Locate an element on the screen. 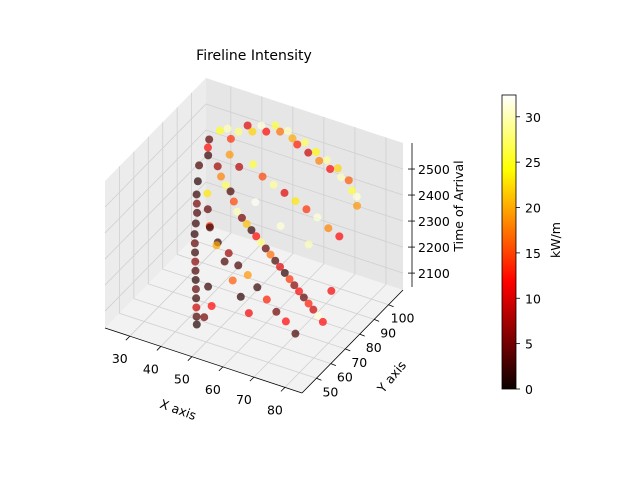  x-tick-label: 80 is located at coordinates (275, 409).